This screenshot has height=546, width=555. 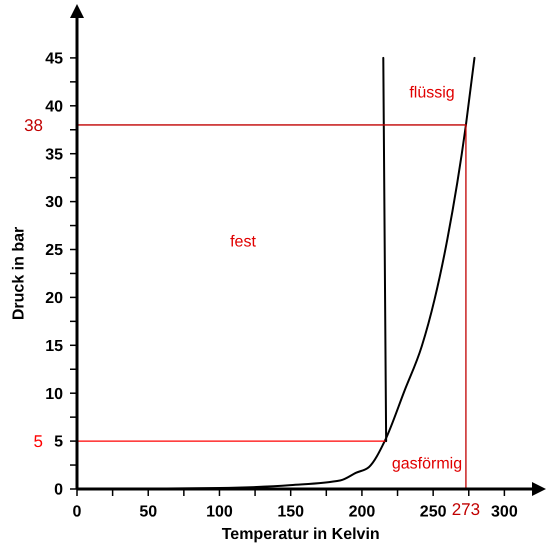 I want to click on text: 38, so click(x=33, y=125).